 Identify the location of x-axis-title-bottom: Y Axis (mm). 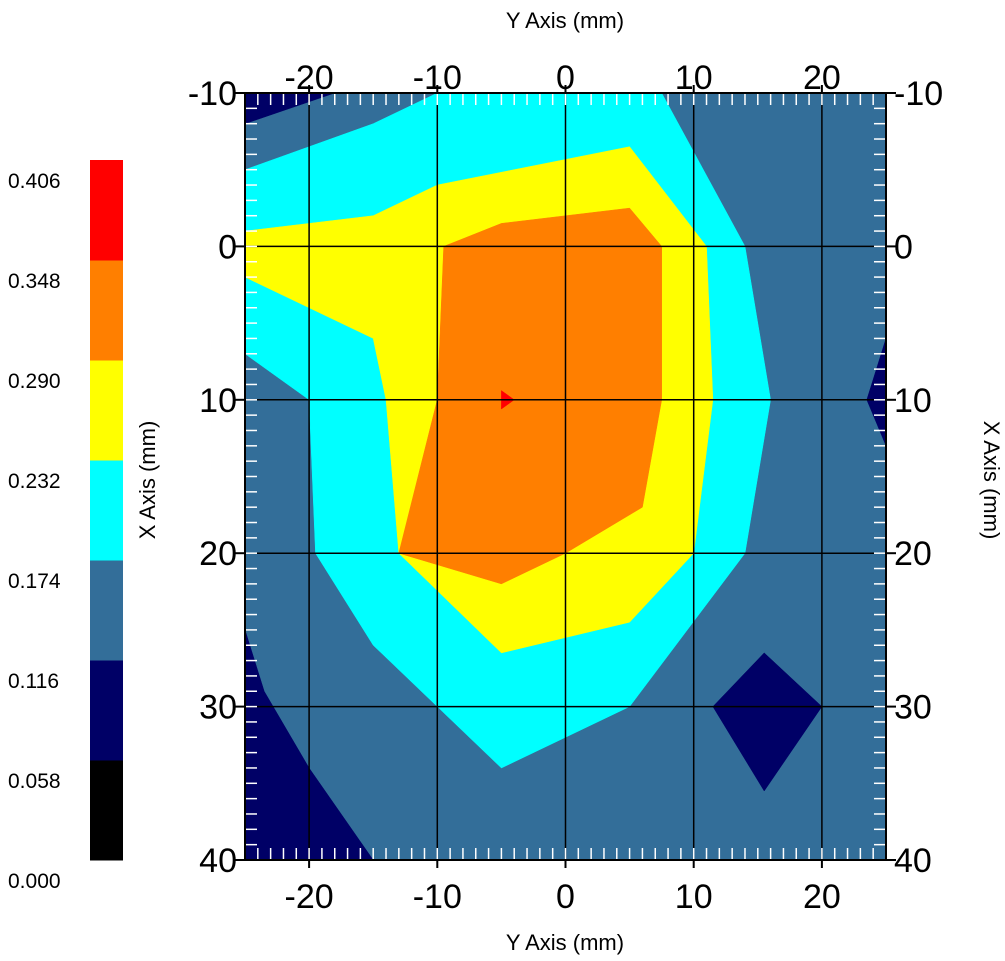
(565, 942).